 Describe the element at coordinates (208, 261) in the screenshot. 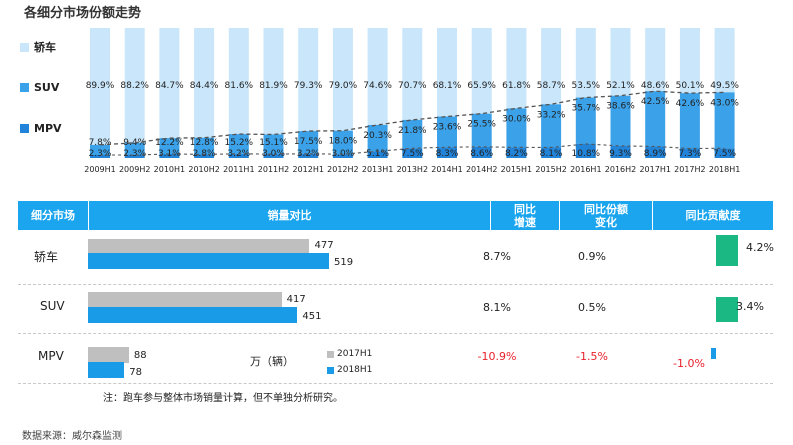

I see `volume-bar-2018-sedan` at that location.